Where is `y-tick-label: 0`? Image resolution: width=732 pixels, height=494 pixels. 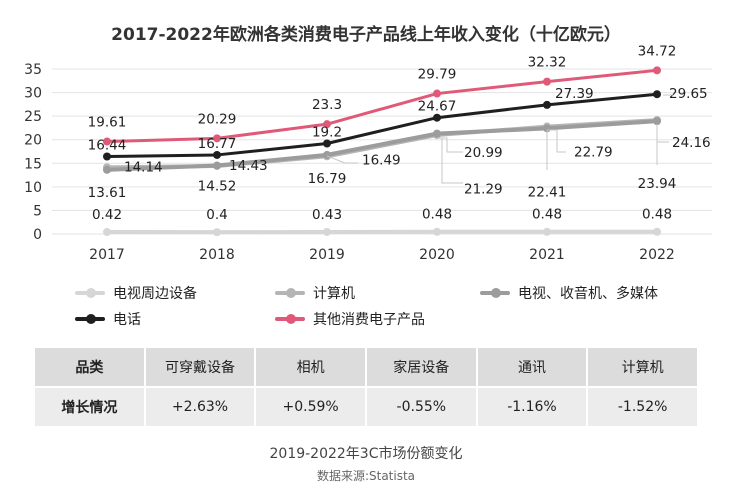
y-tick-label: 0 is located at coordinates (37, 235).